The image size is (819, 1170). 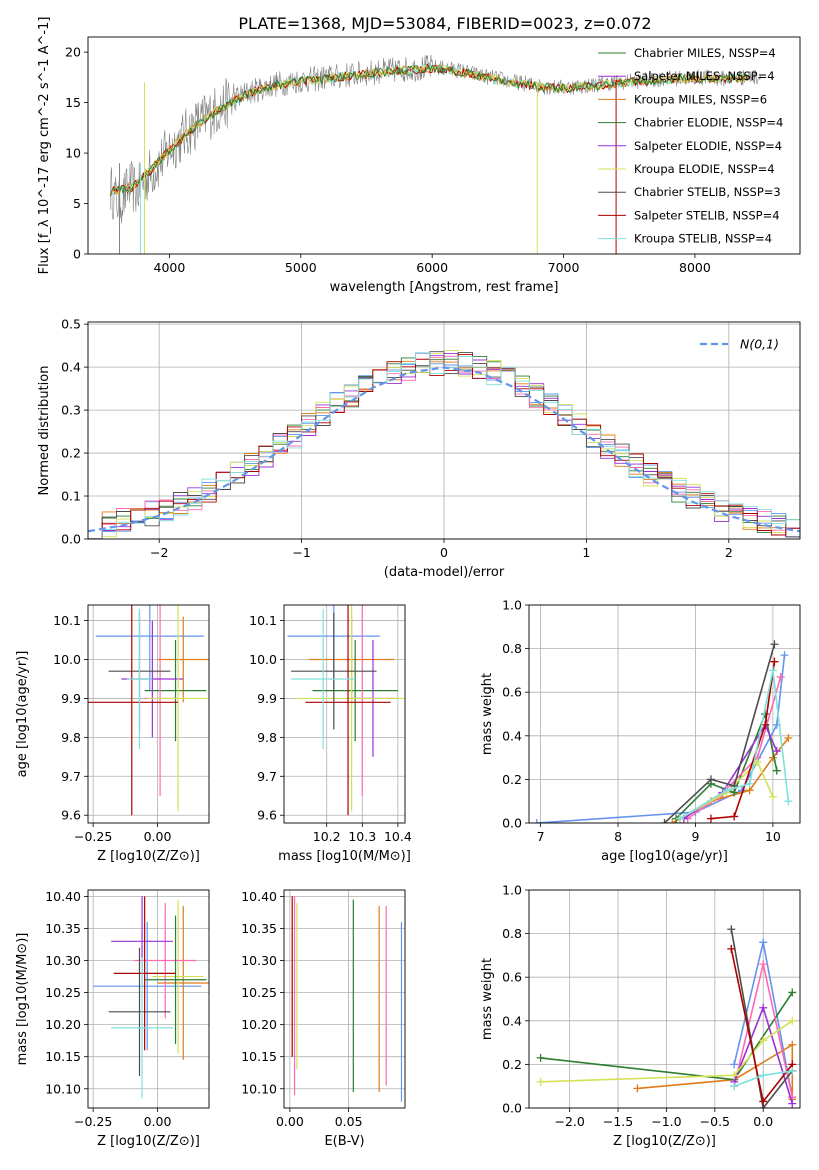 What do you see at coordinates (170, 267) in the screenshot?
I see `x-tick-label: 4000` at bounding box center [170, 267].